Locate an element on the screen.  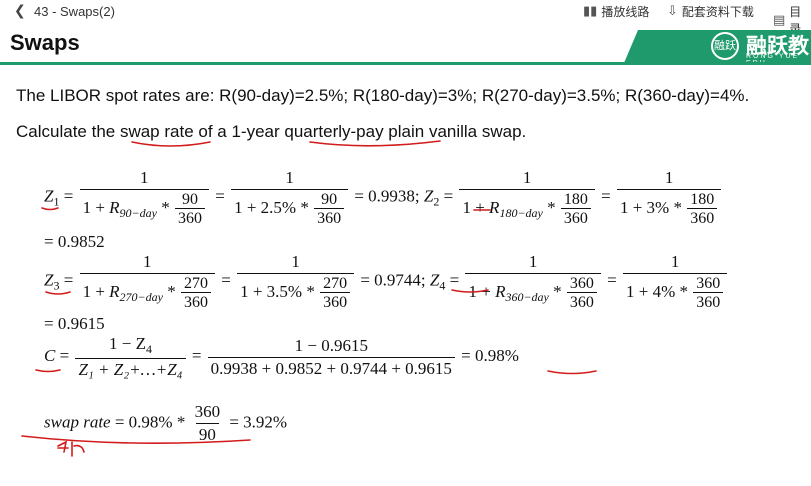
top-toolbar: ❮ 43 - Swaps(2) ▮▮ 播放线路 ⇩ 配套资料下载 ▤ 目录 is located at coordinates (405, 18).